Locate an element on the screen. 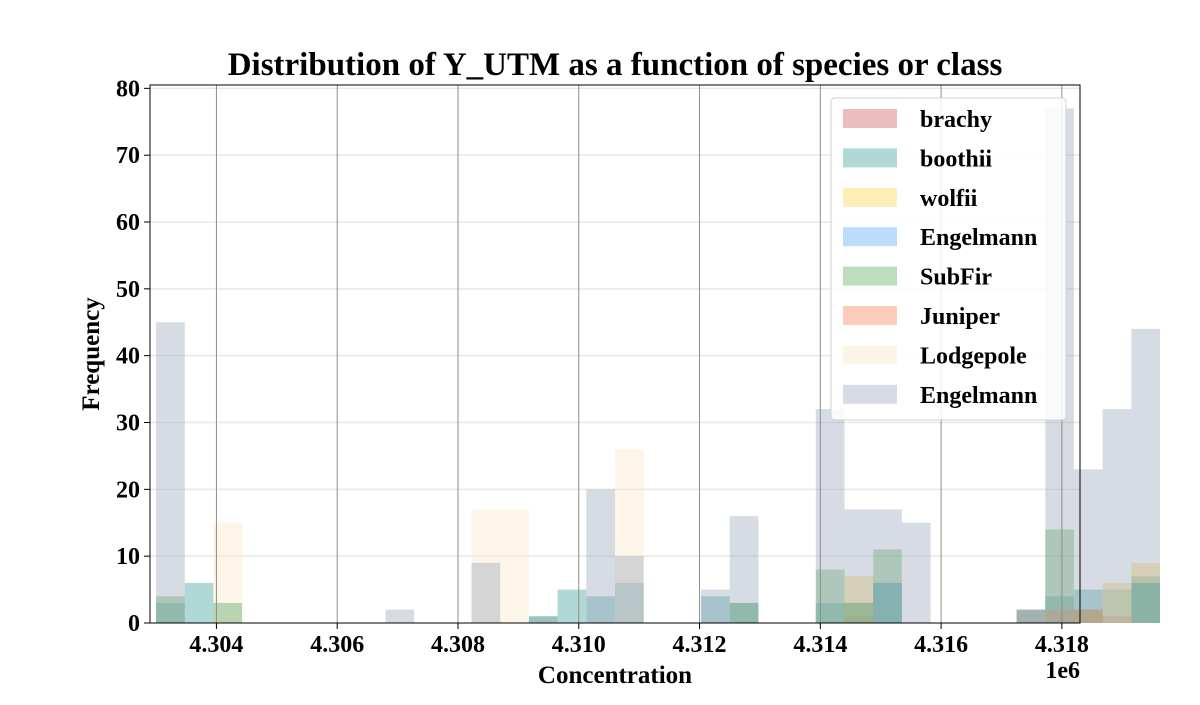 This screenshot has width=1200, height=705. y-tick-label: 80 is located at coordinates (128, 89).